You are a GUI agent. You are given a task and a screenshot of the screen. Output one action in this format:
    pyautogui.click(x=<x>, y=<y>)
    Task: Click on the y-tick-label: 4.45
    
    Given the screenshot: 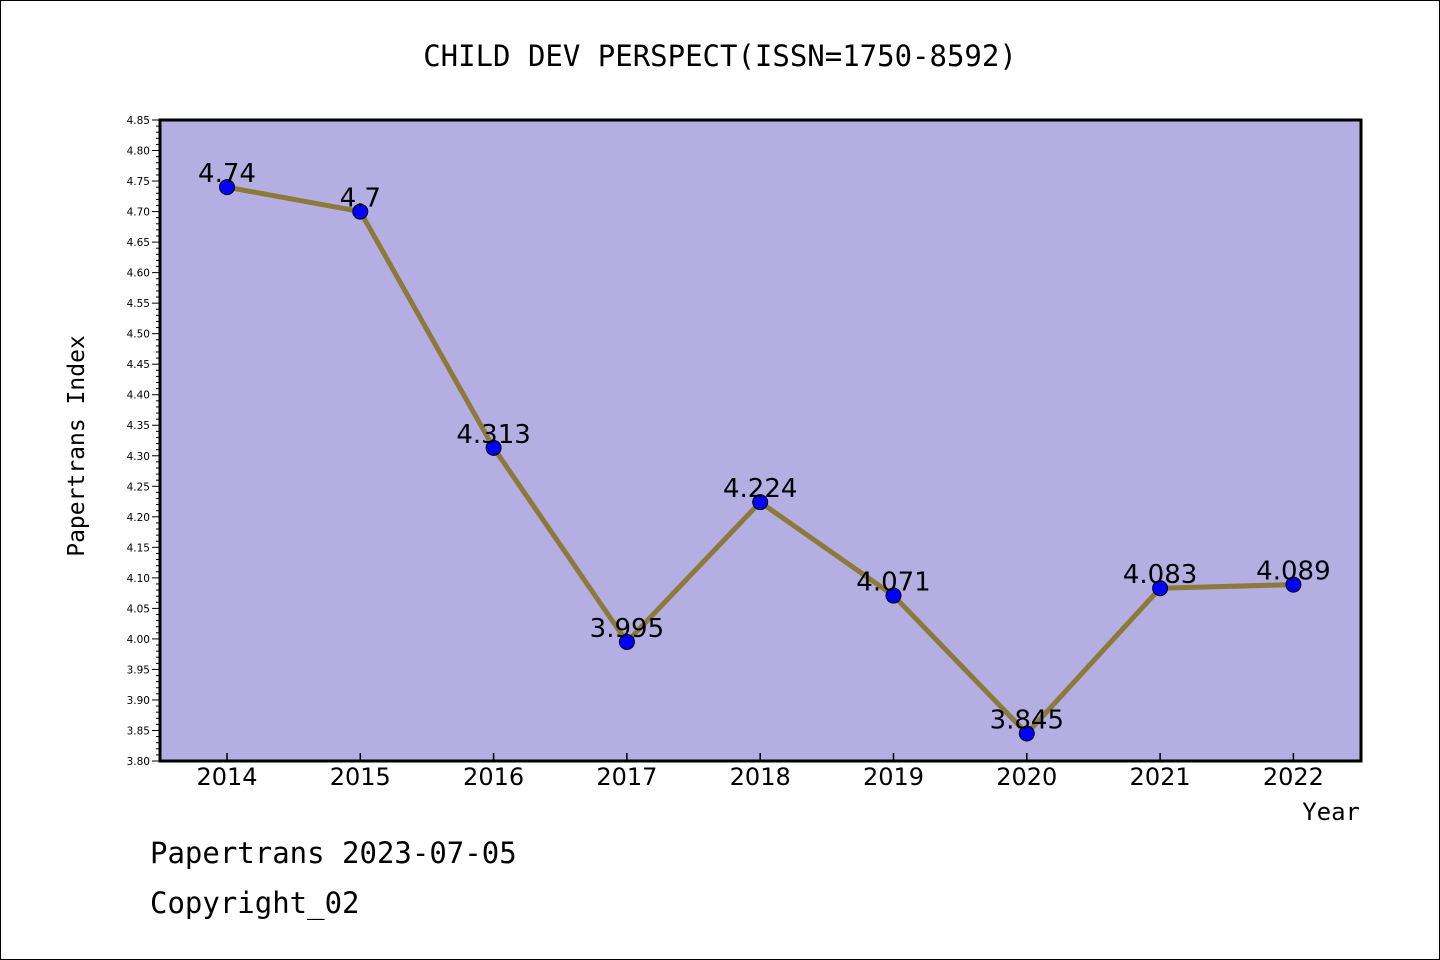 What is the action you would take?
    pyautogui.click(x=138, y=365)
    